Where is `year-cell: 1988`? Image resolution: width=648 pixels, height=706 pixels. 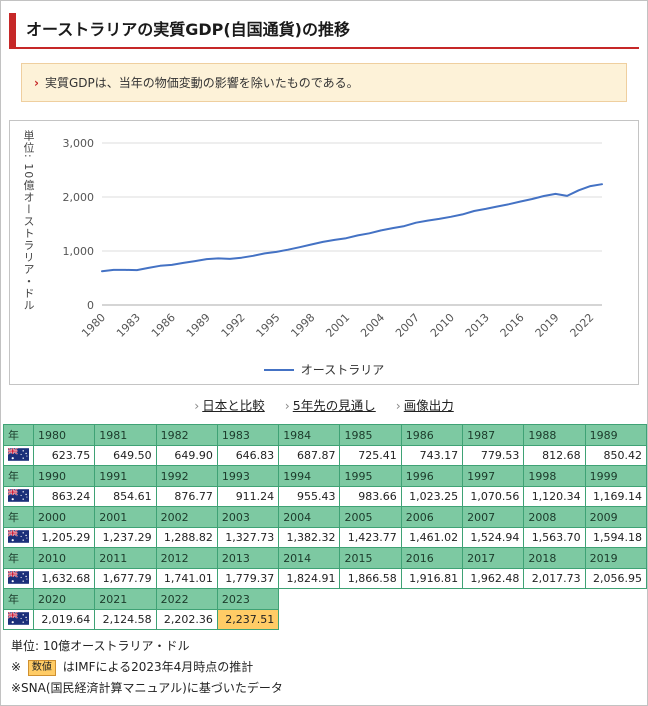
year-cell: 1988 is located at coordinates (554, 435).